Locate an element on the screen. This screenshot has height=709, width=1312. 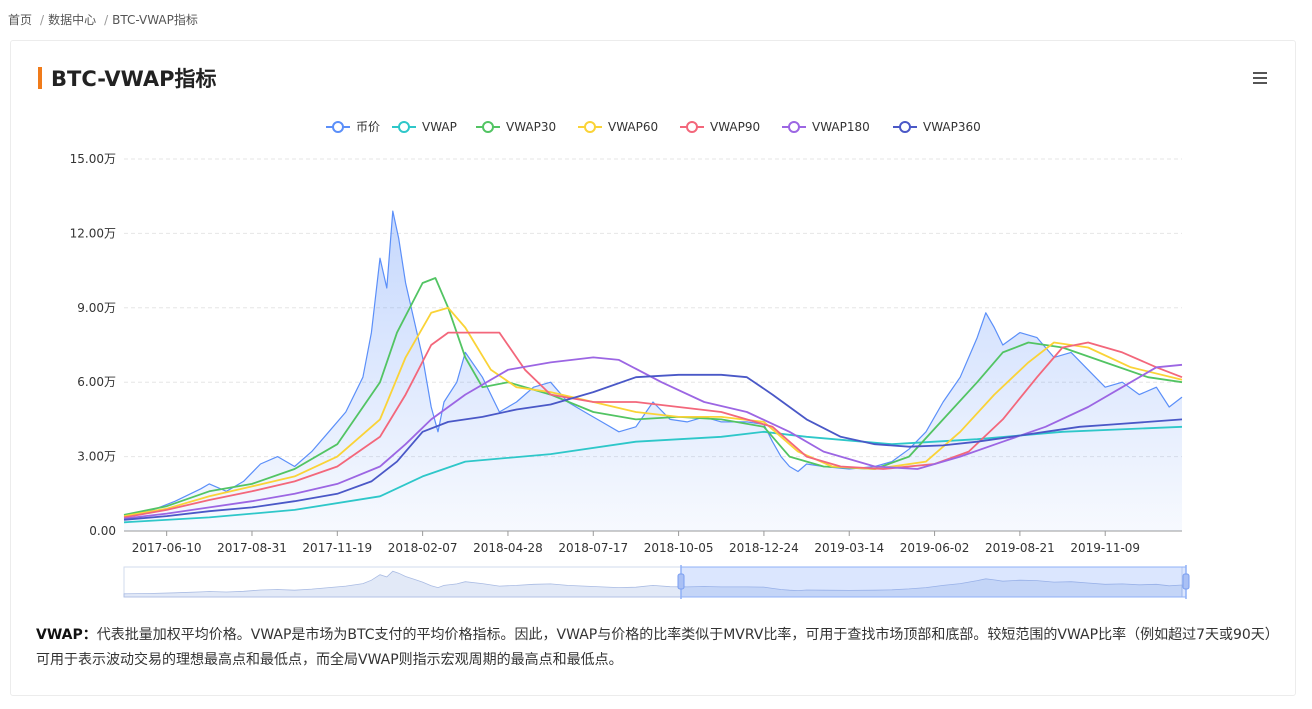
y-tick-label: 12.00万 is located at coordinates (93, 233).